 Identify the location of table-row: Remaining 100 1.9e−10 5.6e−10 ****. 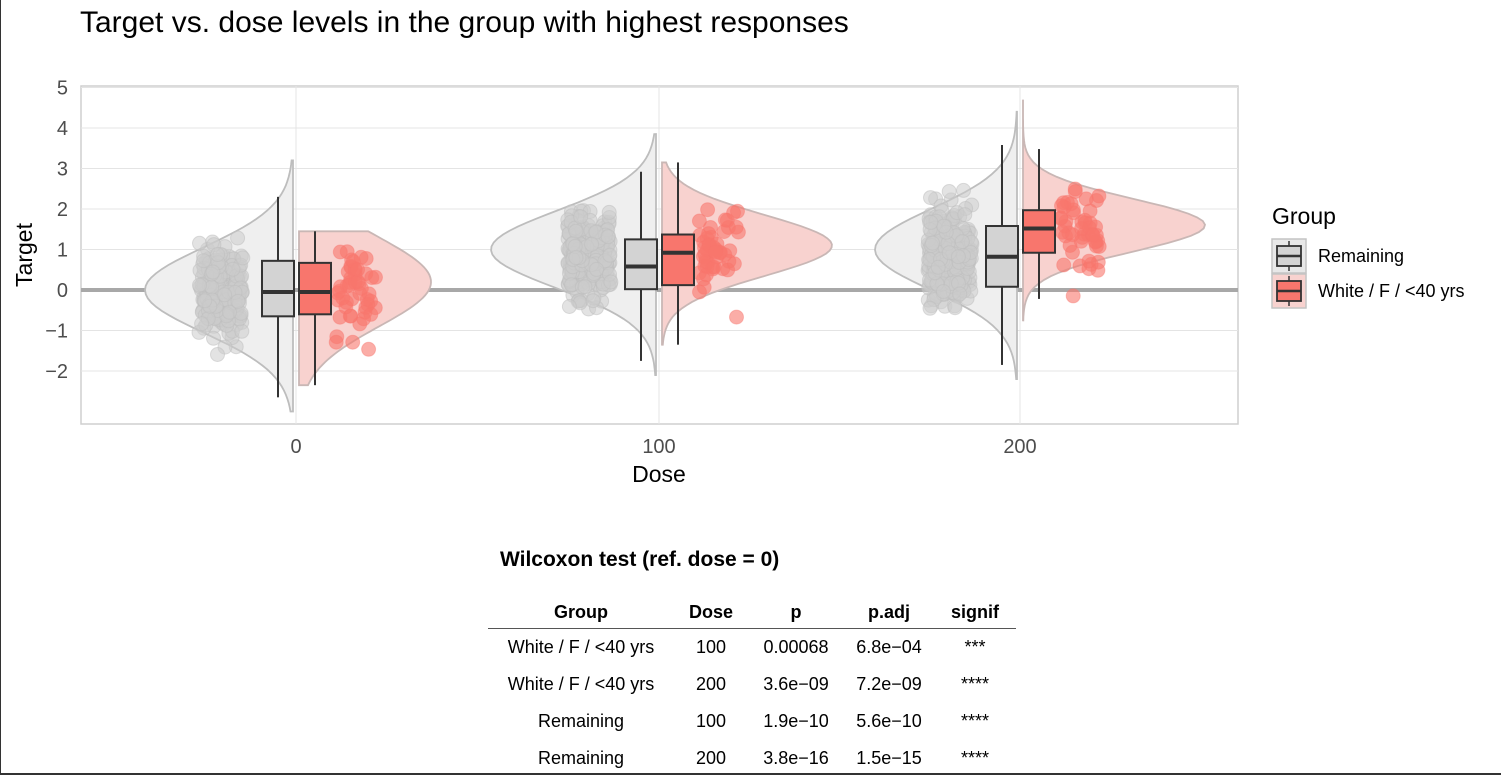
(752, 721).